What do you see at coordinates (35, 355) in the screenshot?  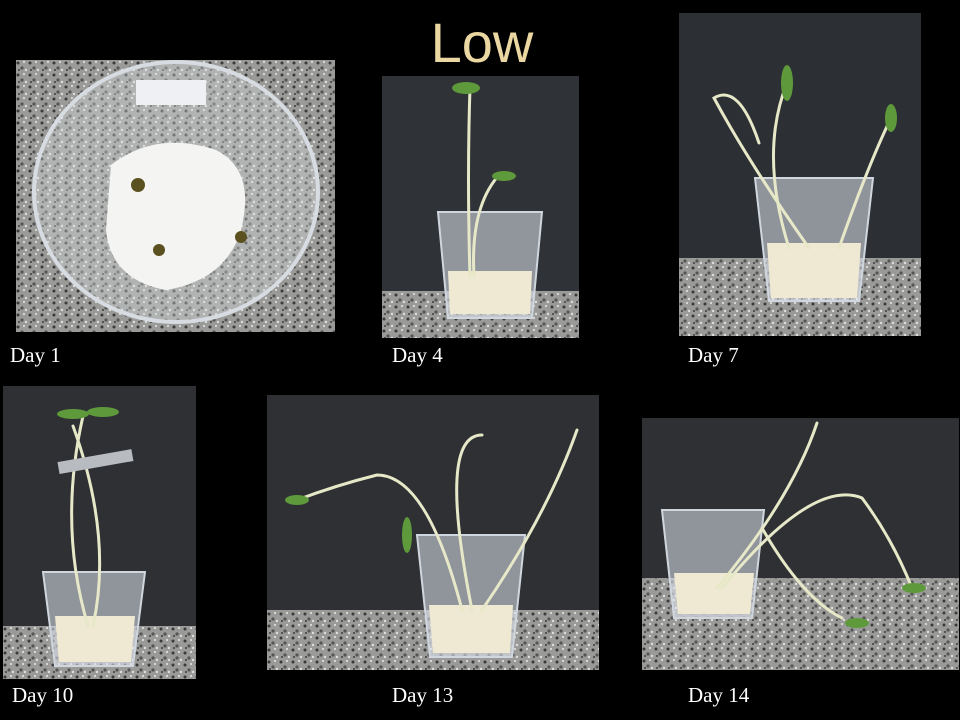 I see `panel-label: Day 1` at bounding box center [35, 355].